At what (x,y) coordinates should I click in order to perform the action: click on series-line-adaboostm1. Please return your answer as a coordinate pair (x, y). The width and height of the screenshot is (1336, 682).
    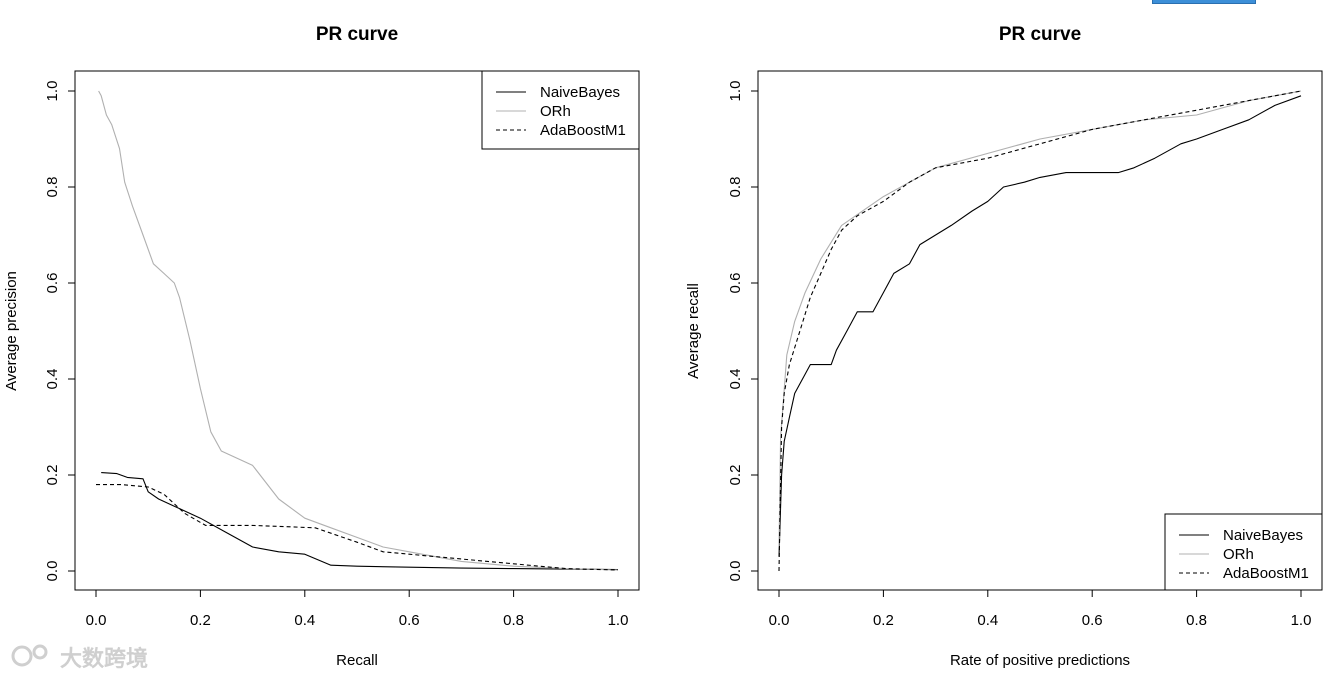
    Looking at the image, I should click on (357, 527).